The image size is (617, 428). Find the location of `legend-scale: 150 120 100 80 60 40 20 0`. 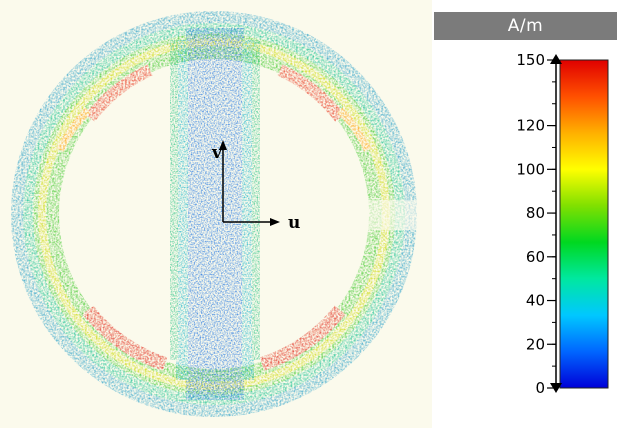

legend-scale: 150 120 100 80 60 40 20 0 is located at coordinates (562, 224).